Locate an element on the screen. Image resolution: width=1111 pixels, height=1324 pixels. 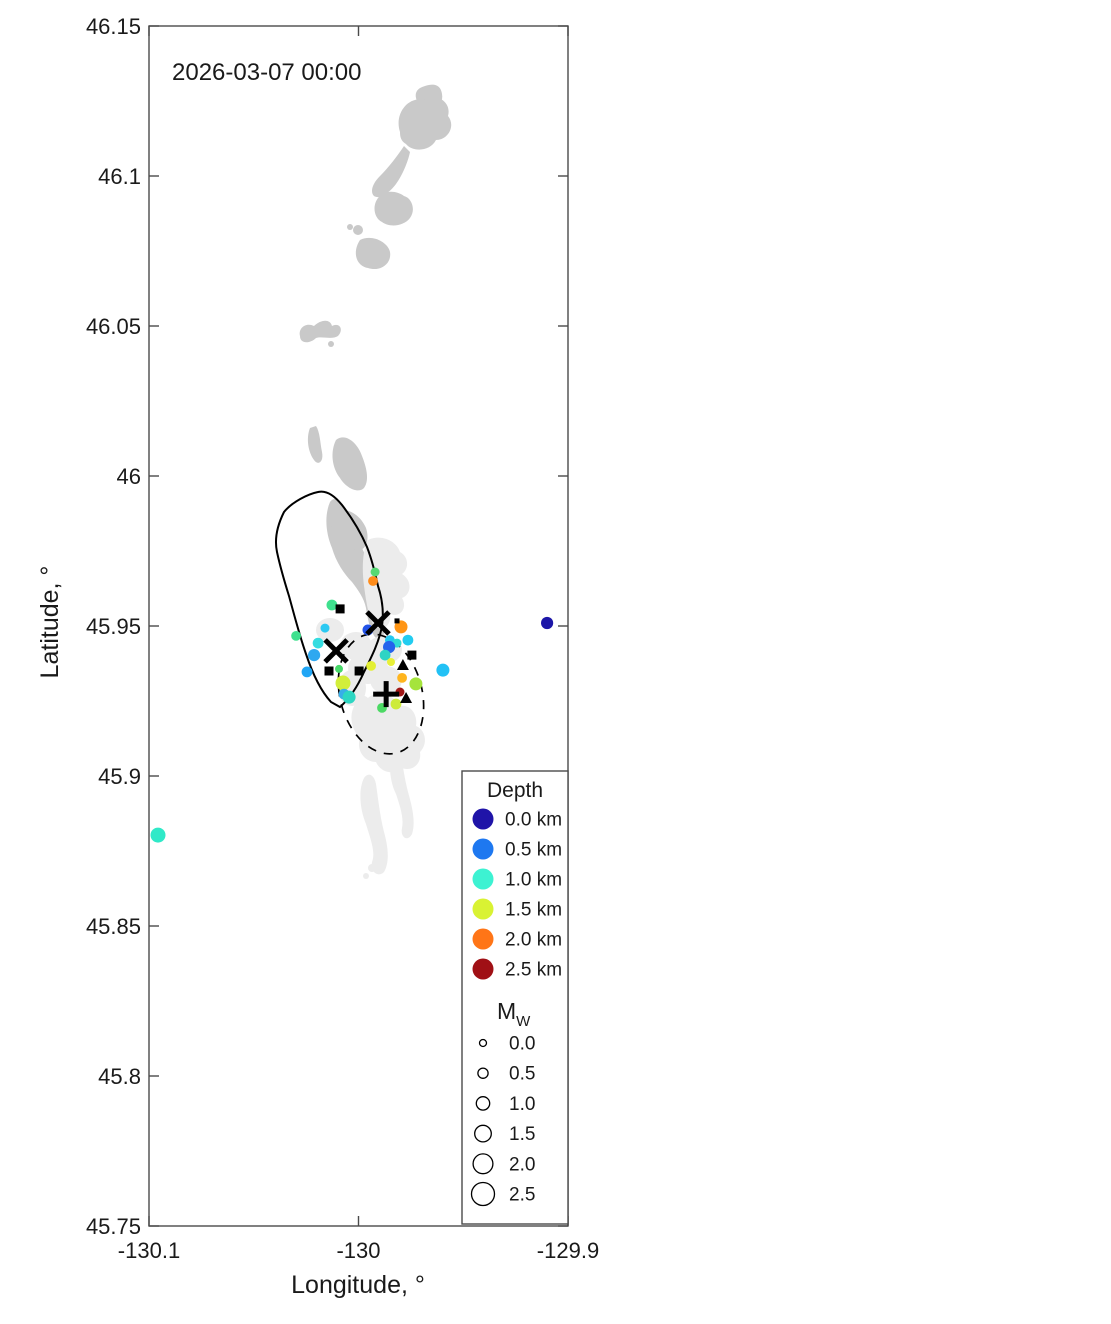
y-tick-label: 46.1 is located at coordinates (119, 176).